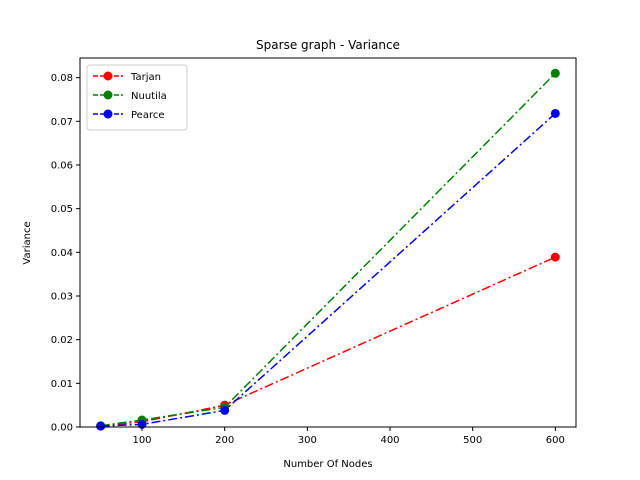 The height and width of the screenshot is (480, 640). Describe the element at coordinates (108, 95) in the screenshot. I see `legend-marker-nuutila` at that location.